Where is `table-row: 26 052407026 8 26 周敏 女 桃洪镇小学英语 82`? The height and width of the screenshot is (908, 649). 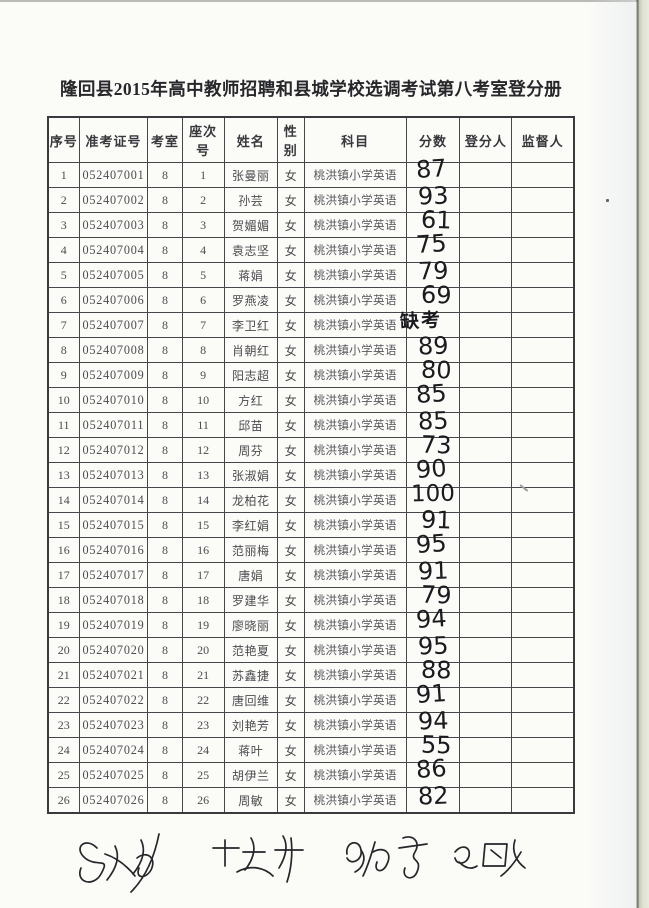 table-row: 26 052407026 8 26 周敏 女 桃洪镇小学英语 82 is located at coordinates (311, 797).